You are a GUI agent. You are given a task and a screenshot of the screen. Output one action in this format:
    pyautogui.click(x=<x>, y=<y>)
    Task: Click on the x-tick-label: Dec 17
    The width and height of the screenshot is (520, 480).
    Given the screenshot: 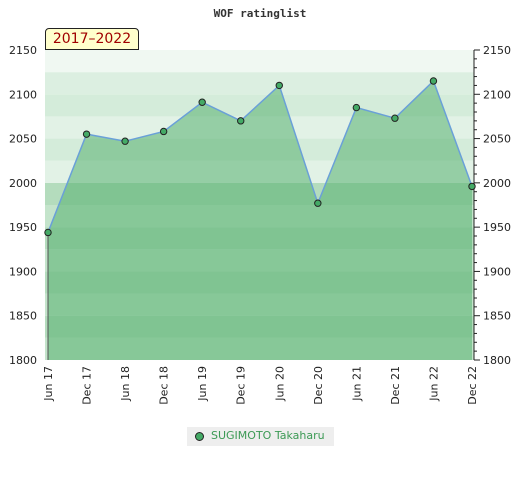 What is the action you would take?
    pyautogui.click(x=87, y=385)
    